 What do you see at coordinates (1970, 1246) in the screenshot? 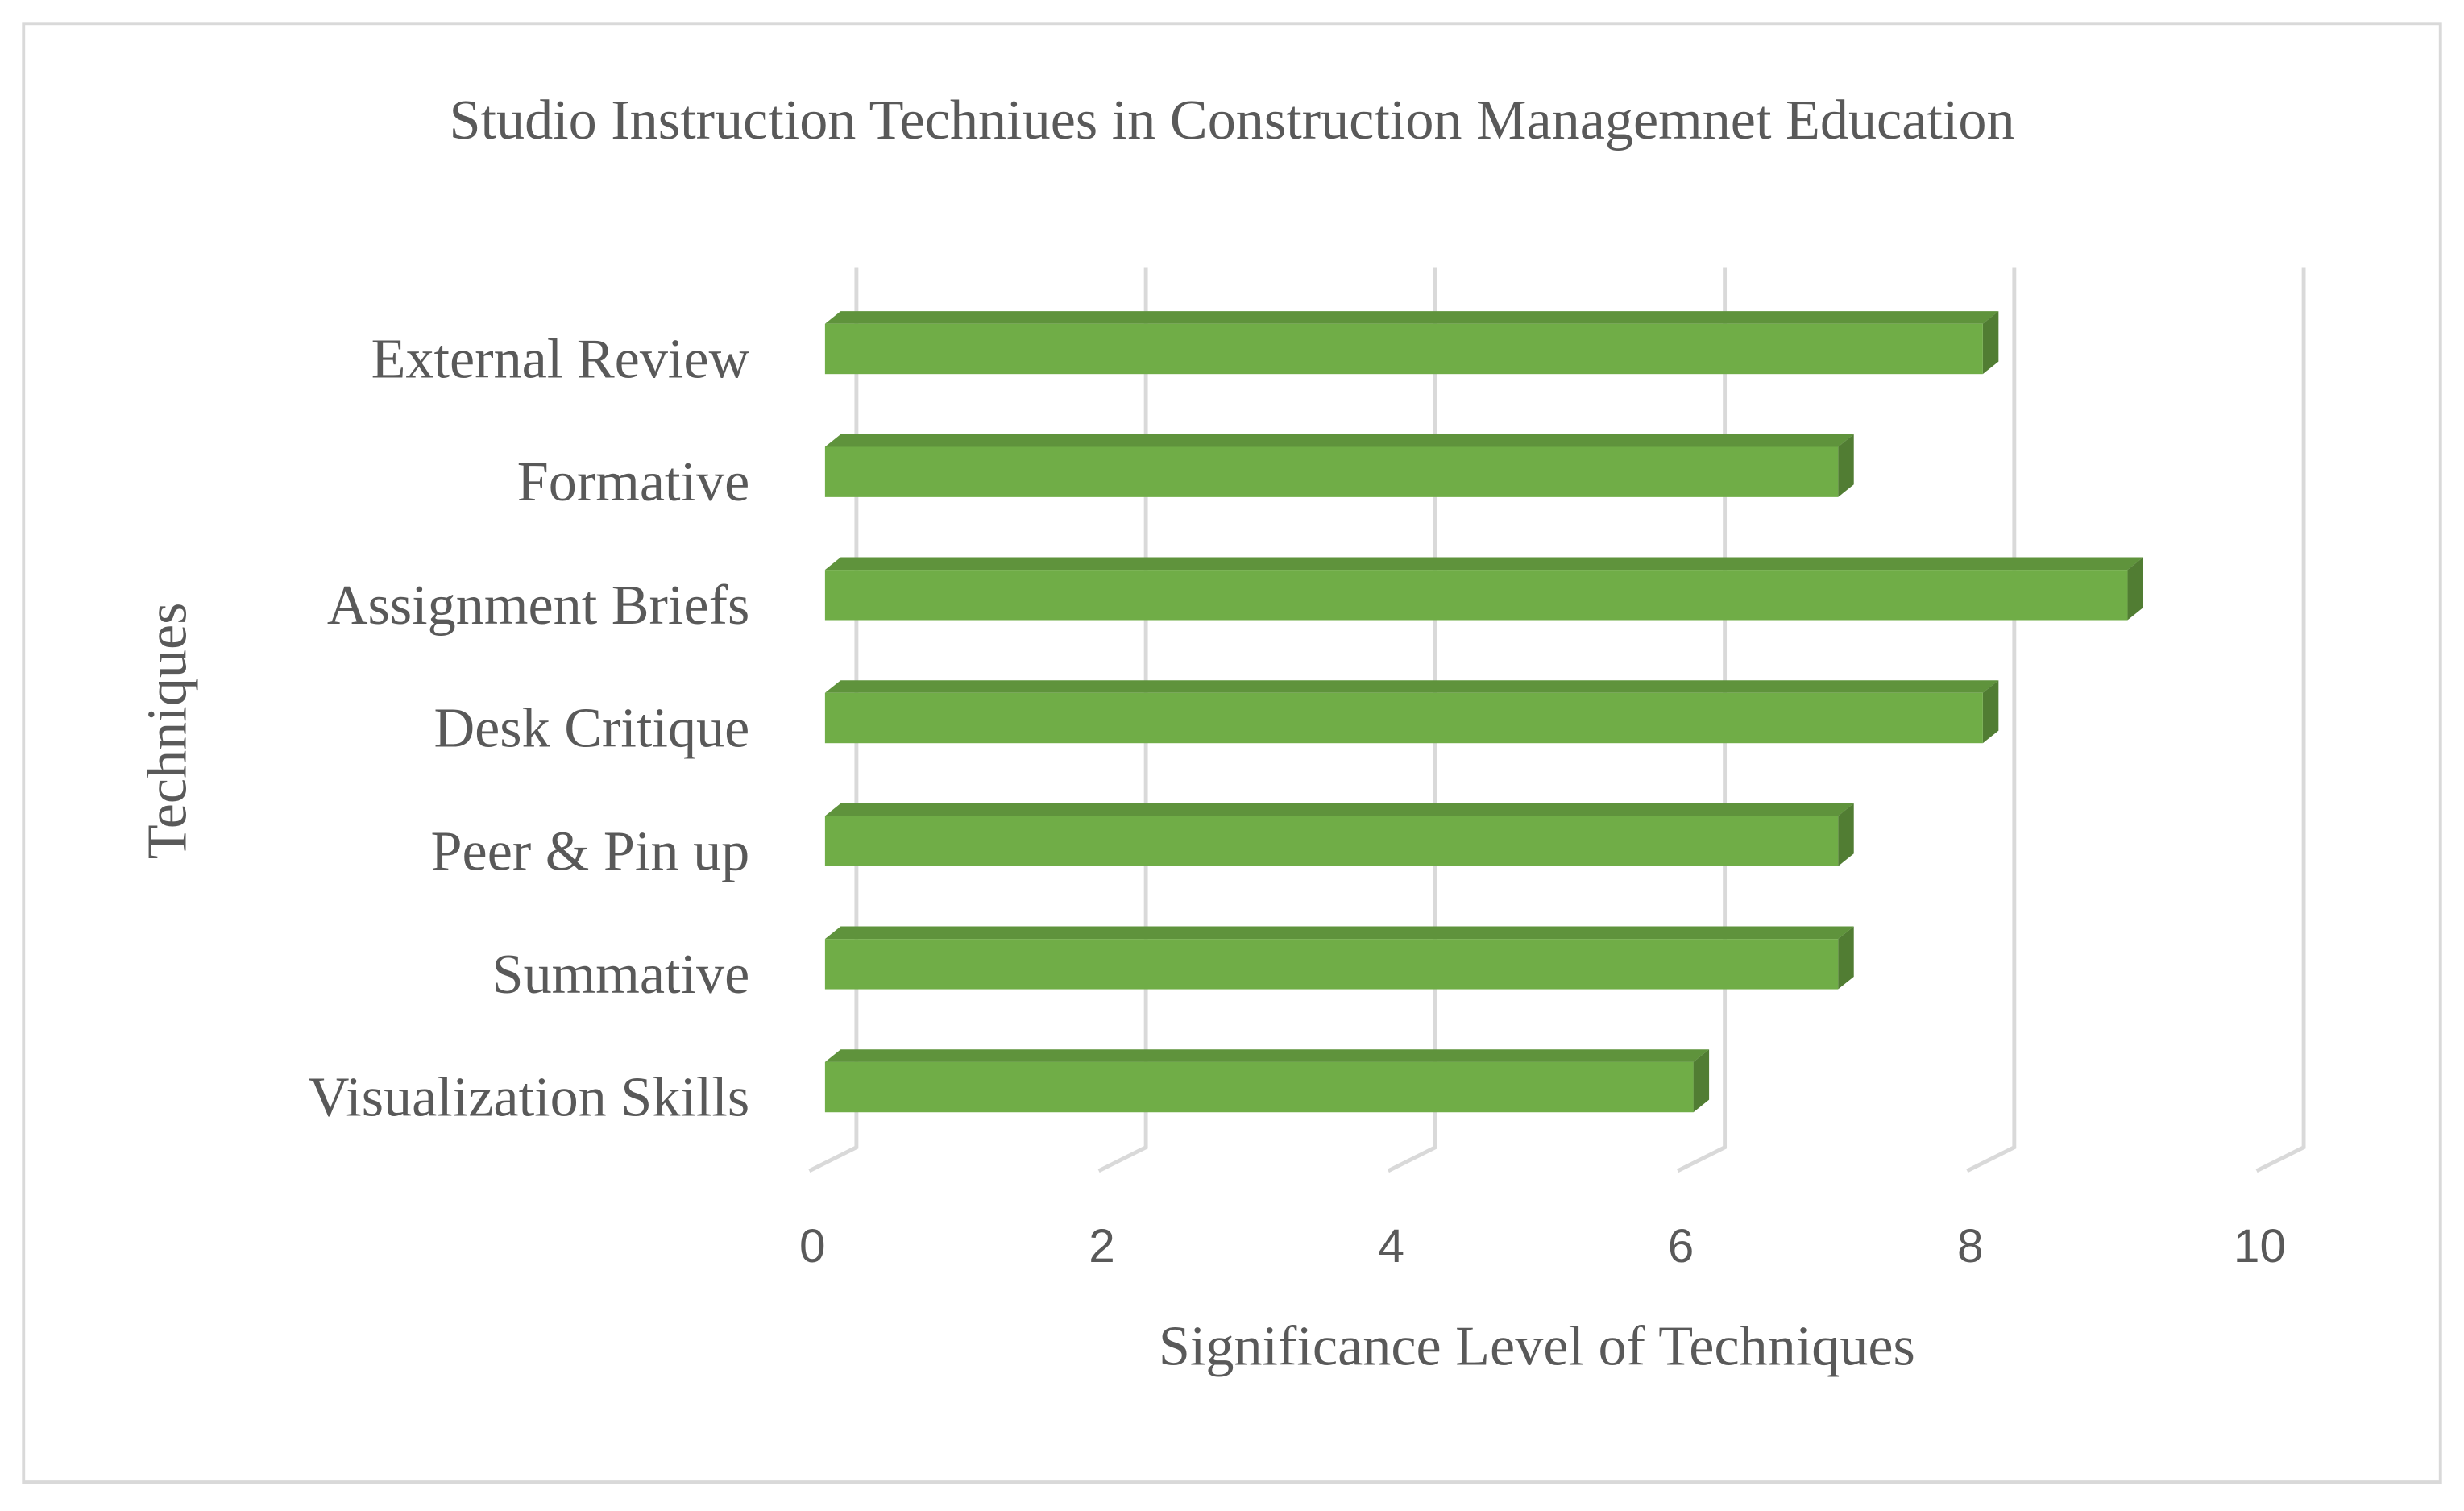
I see `x-tick-label: 8` at bounding box center [1970, 1246].